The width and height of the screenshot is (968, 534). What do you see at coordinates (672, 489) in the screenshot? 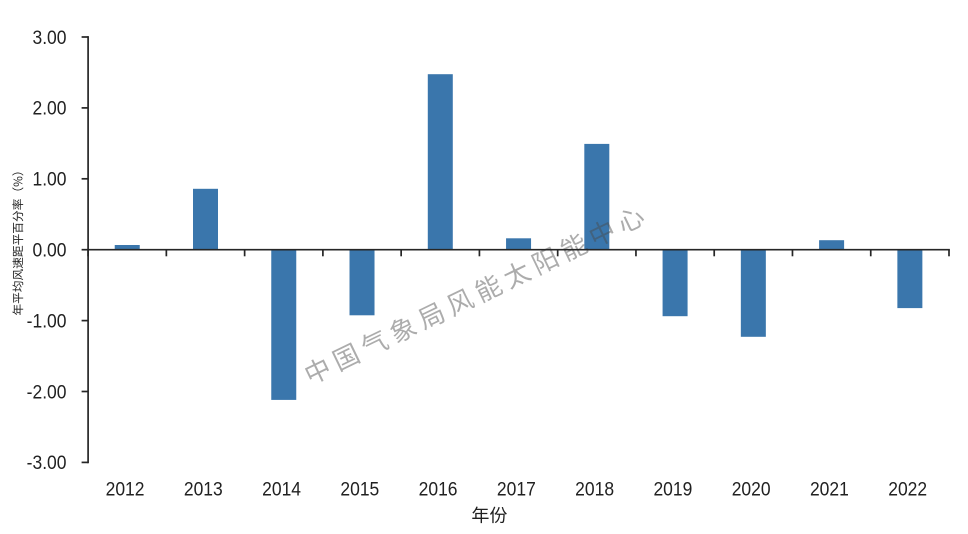
I see `svg-text: 2019` at bounding box center [672, 489].